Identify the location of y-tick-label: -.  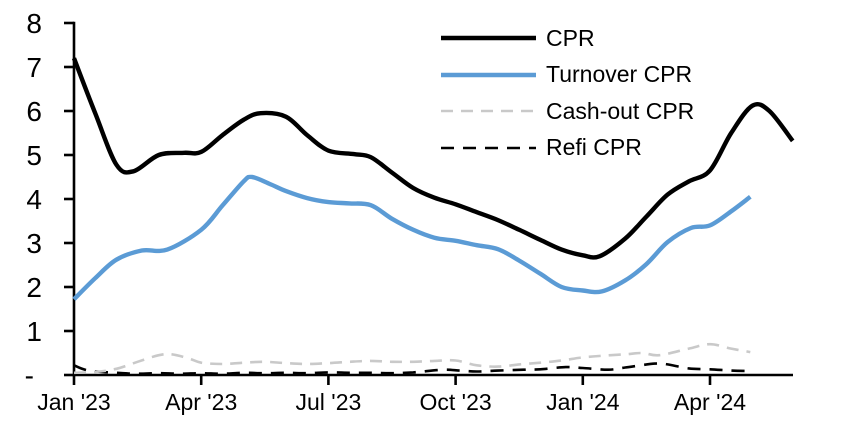
(29, 375).